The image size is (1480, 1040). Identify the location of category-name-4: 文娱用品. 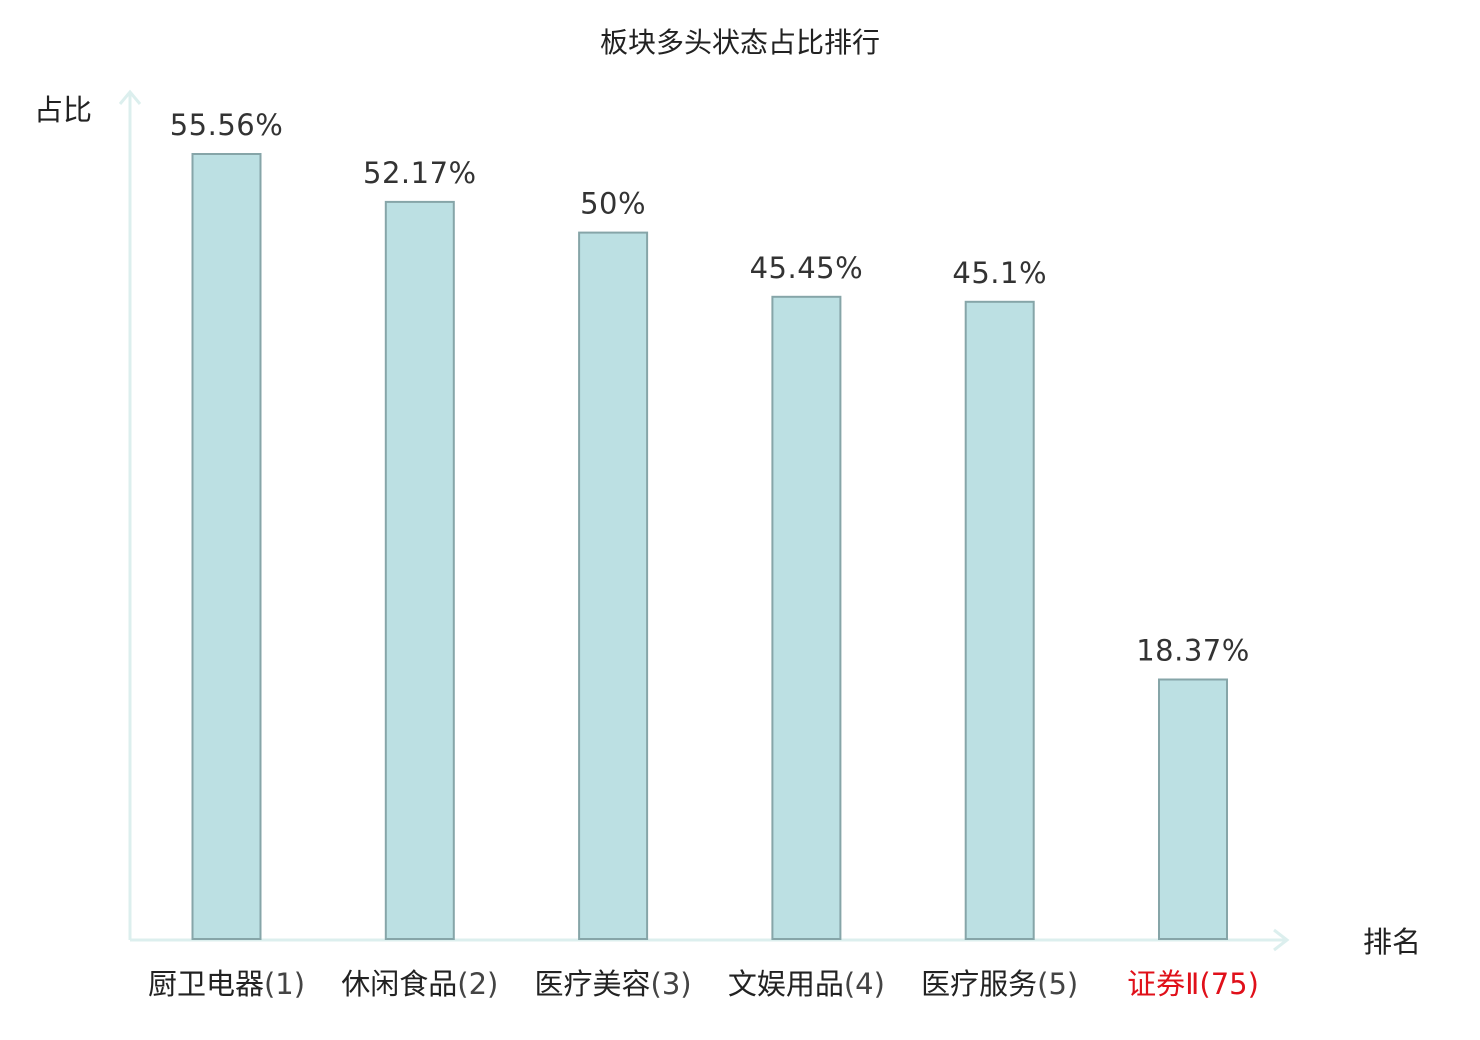
(786, 984).